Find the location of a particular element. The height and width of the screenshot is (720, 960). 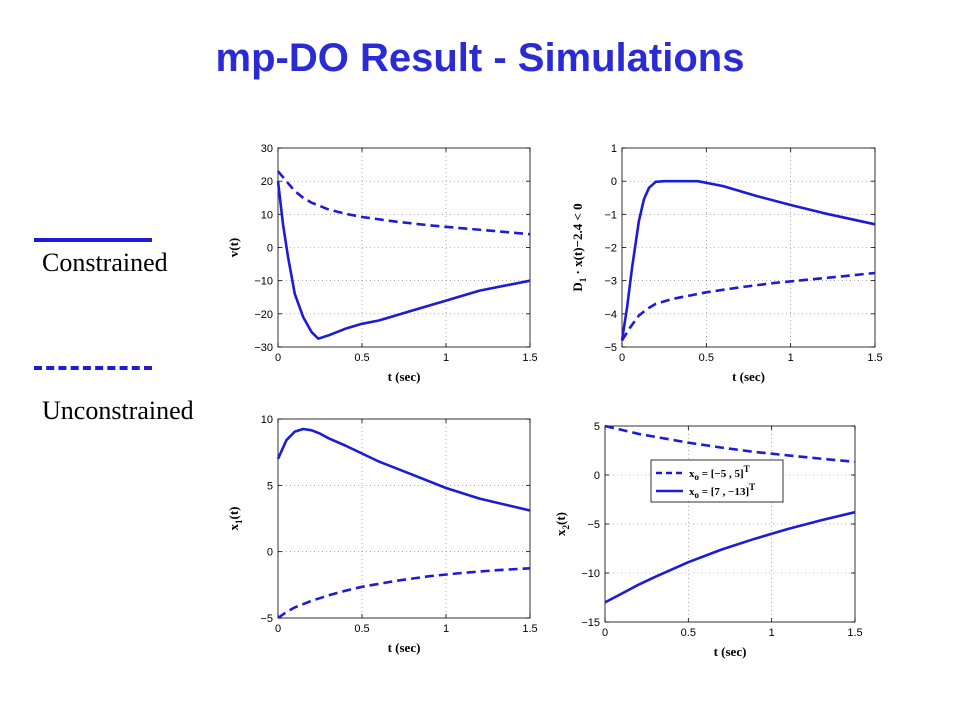

y-tick-label: 20 is located at coordinates (267, 182).